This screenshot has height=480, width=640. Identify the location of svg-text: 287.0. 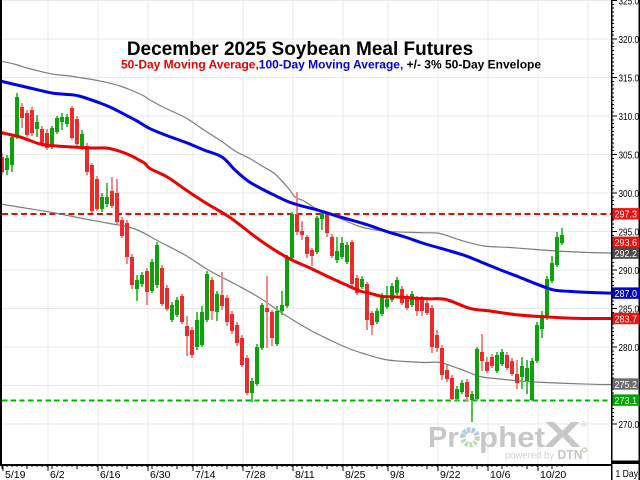
(626, 294).